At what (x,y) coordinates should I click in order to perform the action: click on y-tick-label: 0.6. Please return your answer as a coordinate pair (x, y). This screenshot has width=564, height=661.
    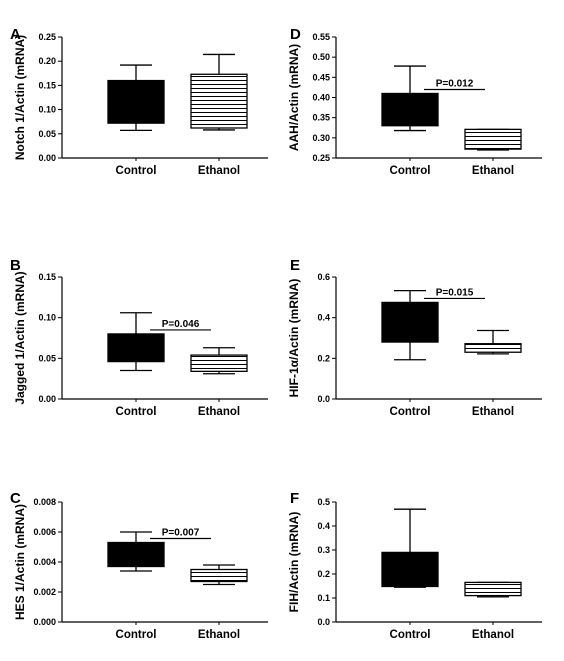
    Looking at the image, I should click on (323, 277).